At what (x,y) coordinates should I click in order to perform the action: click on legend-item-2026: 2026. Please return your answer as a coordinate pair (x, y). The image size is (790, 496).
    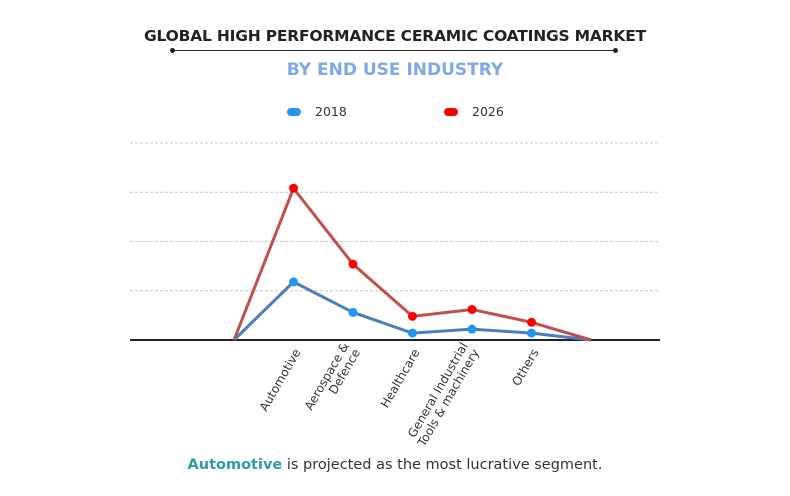
    Looking at the image, I should click on (474, 111).